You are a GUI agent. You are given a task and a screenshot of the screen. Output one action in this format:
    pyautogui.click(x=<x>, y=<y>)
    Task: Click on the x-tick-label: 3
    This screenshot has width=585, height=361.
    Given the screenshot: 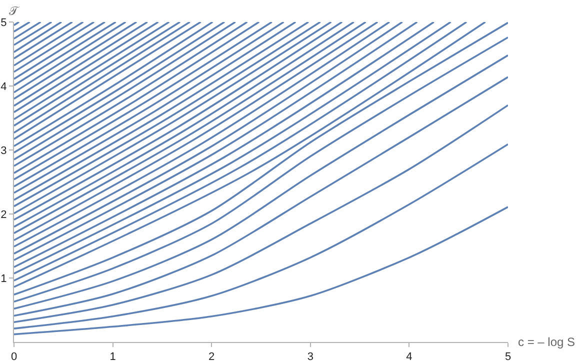 What is the action you would take?
    pyautogui.click(x=310, y=356)
    